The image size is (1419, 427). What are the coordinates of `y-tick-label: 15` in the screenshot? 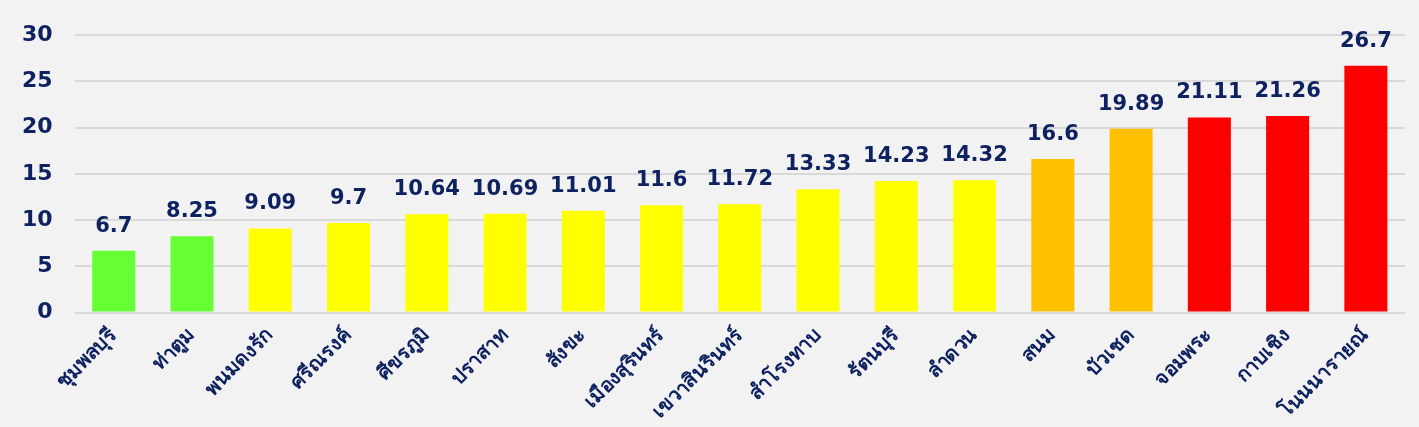 It's located at (37, 172).